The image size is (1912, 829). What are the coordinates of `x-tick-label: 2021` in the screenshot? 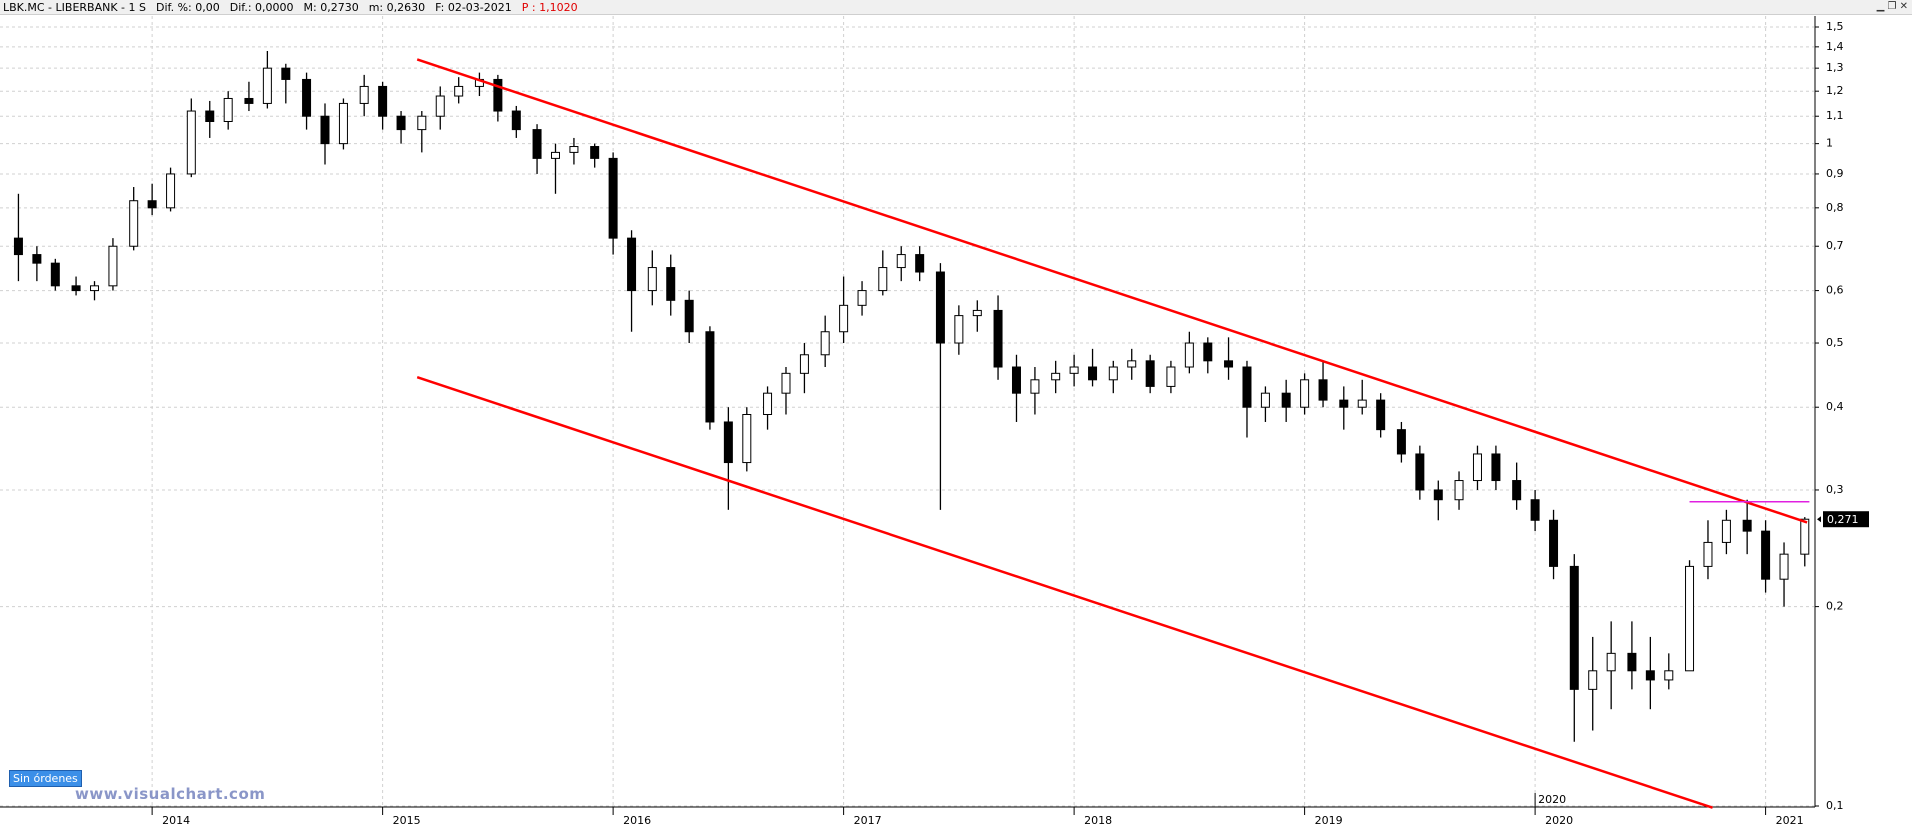 It's located at (1790, 820).